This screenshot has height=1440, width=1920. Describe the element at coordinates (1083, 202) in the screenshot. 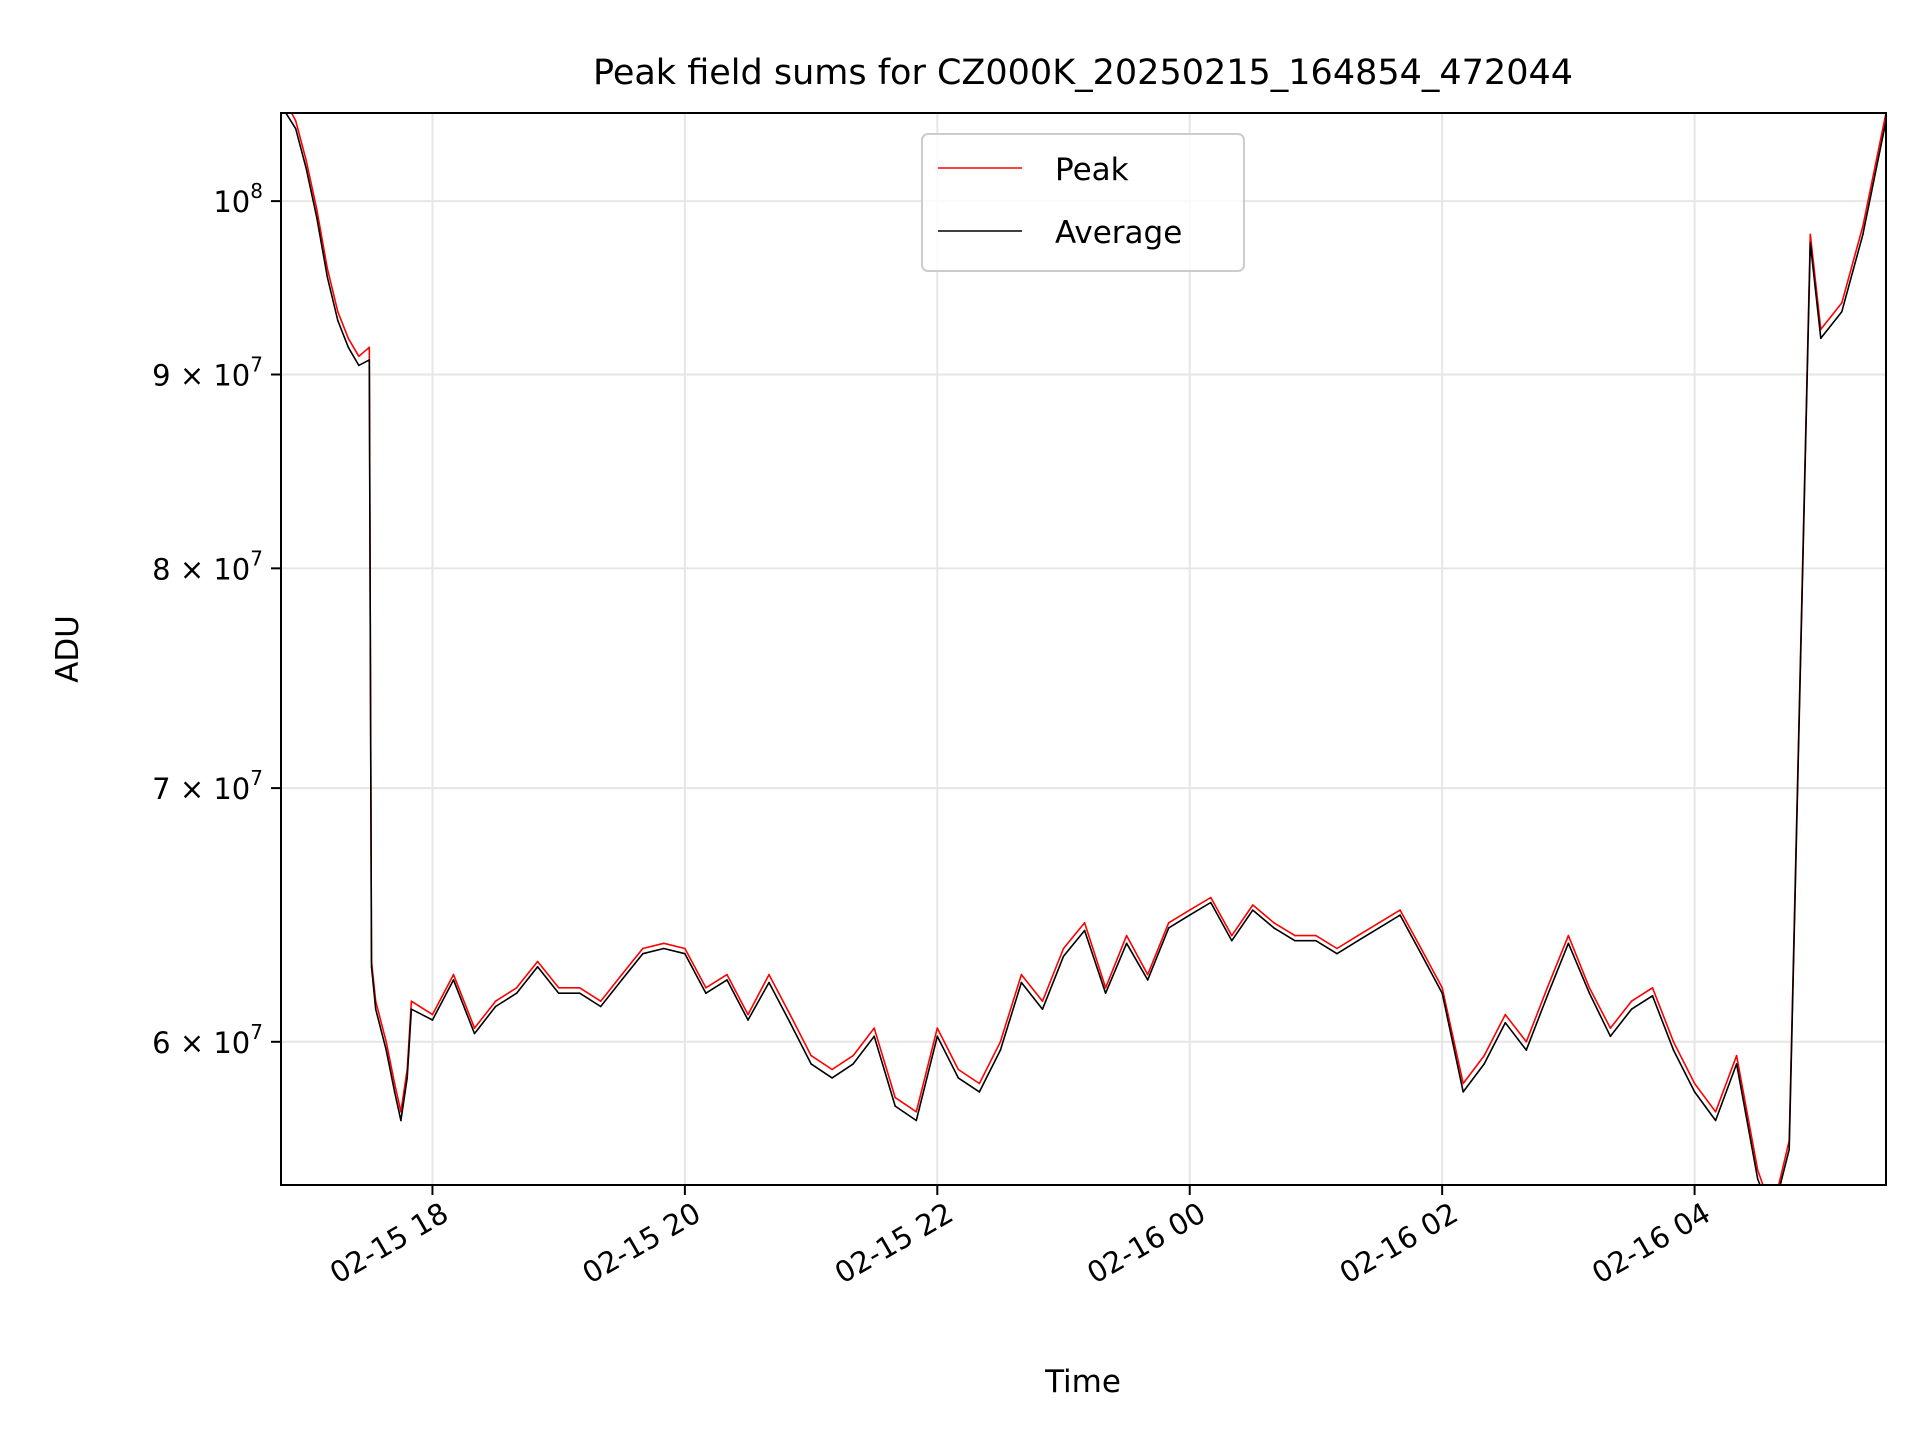

I see `legend: Peak Average` at that location.